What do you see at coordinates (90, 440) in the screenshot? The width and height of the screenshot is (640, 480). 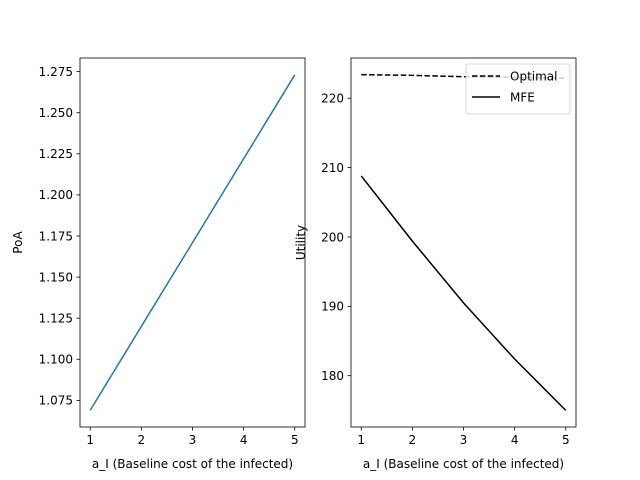 I see `poa-x-tick-label: 1` at bounding box center [90, 440].